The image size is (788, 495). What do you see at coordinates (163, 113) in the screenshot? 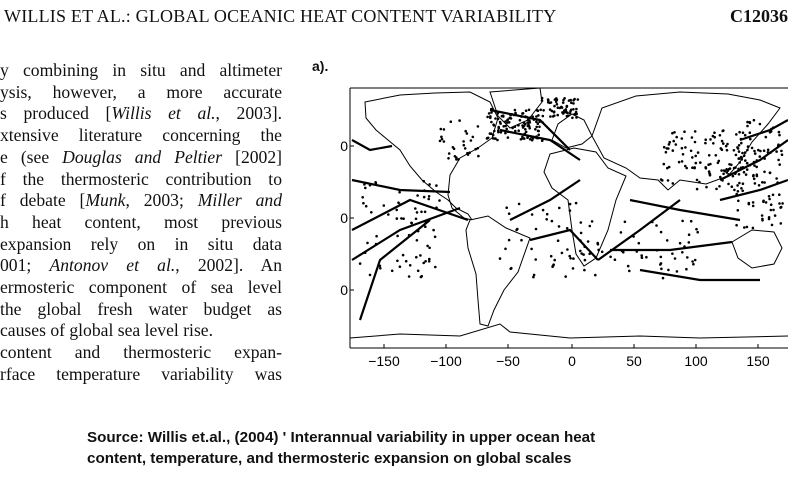
I see `citation-text: Willis et al.` at bounding box center [163, 113].